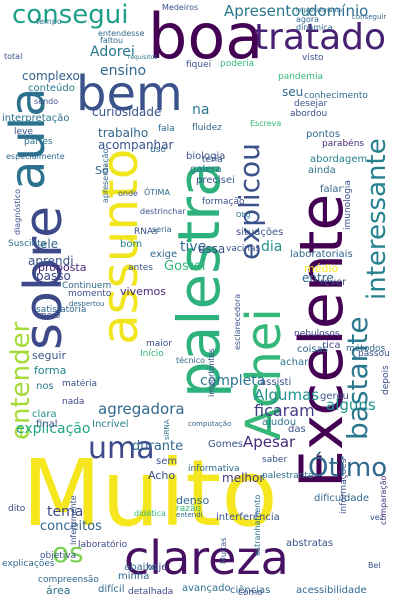 Image resolution: width=400 pixels, height=600 pixels. I want to click on word-cloud-word: teria, so click(212, 160).